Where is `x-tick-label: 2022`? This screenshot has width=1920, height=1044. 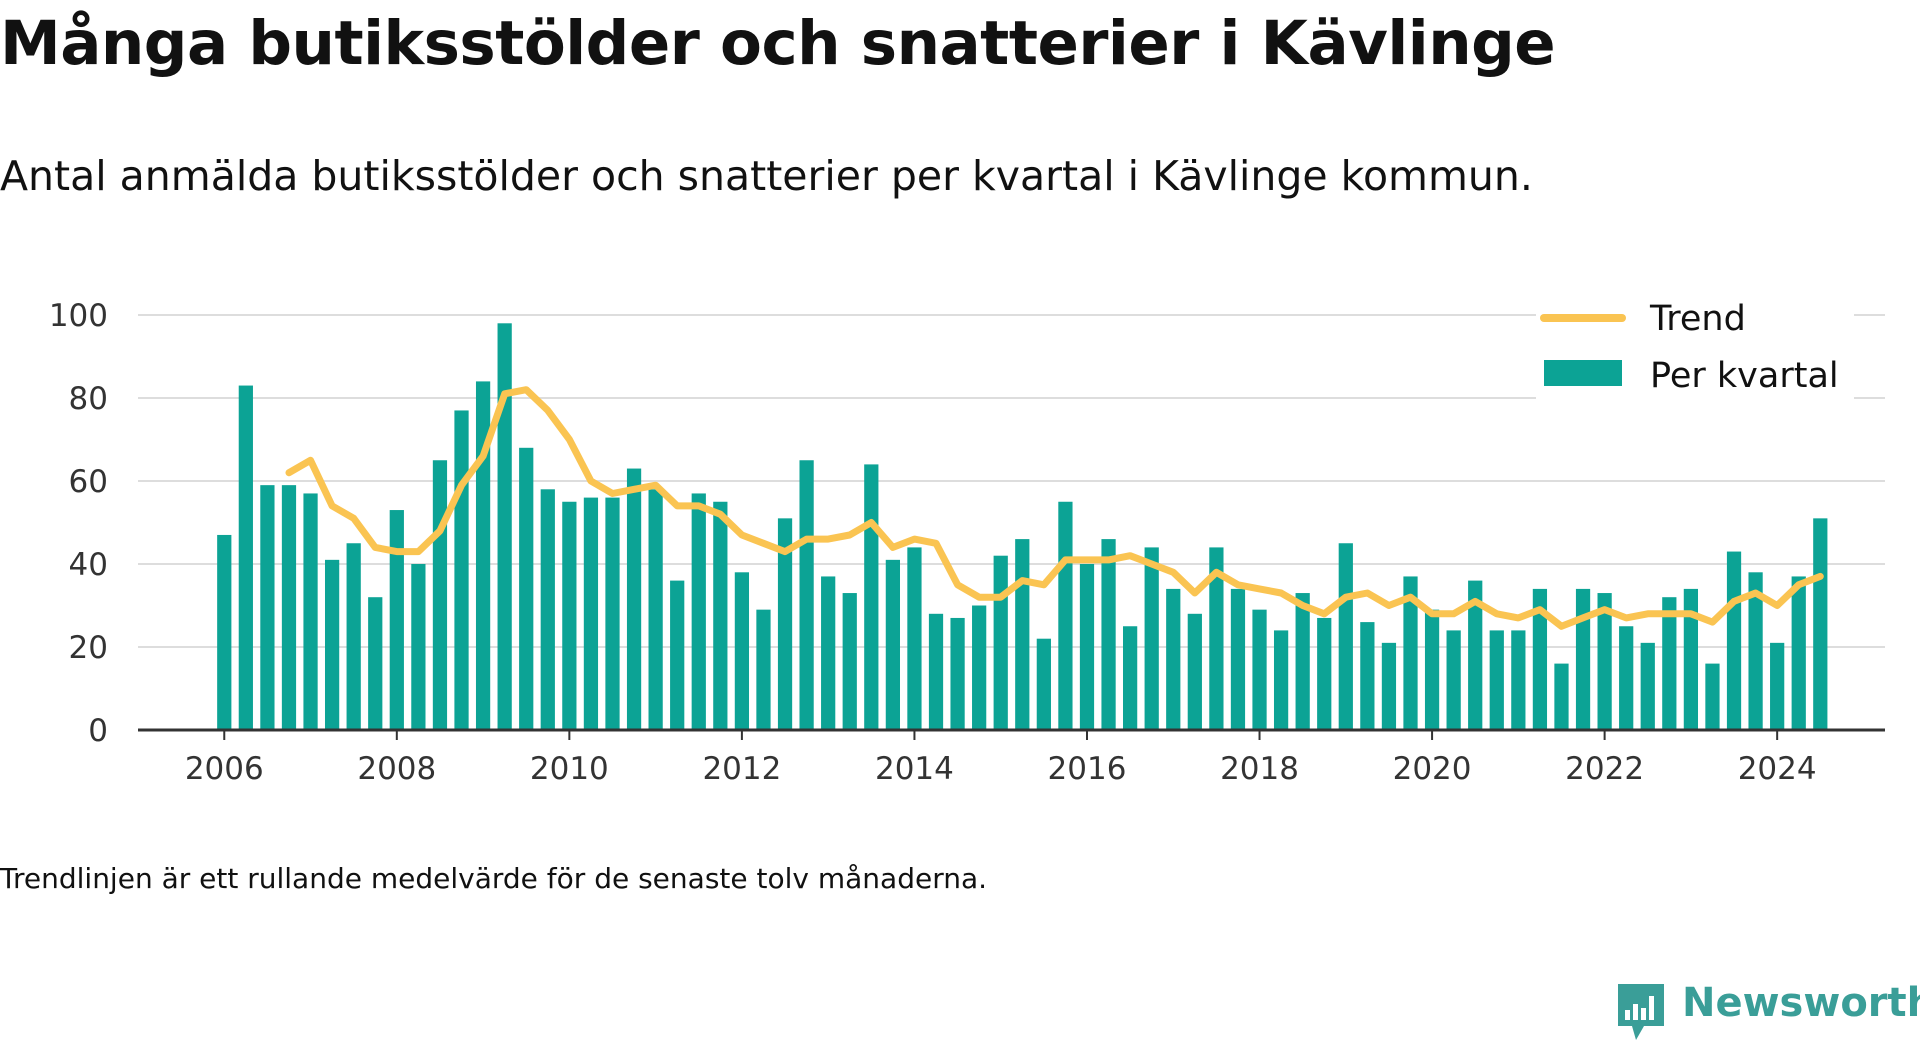
x-tick-label: 2022 is located at coordinates (1604, 769).